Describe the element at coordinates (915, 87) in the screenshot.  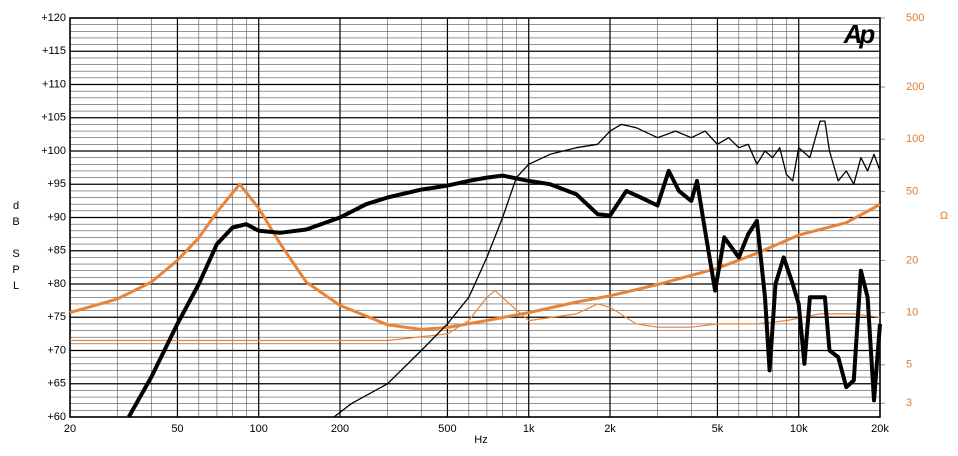
I see `y2-tick-label: 200` at that location.